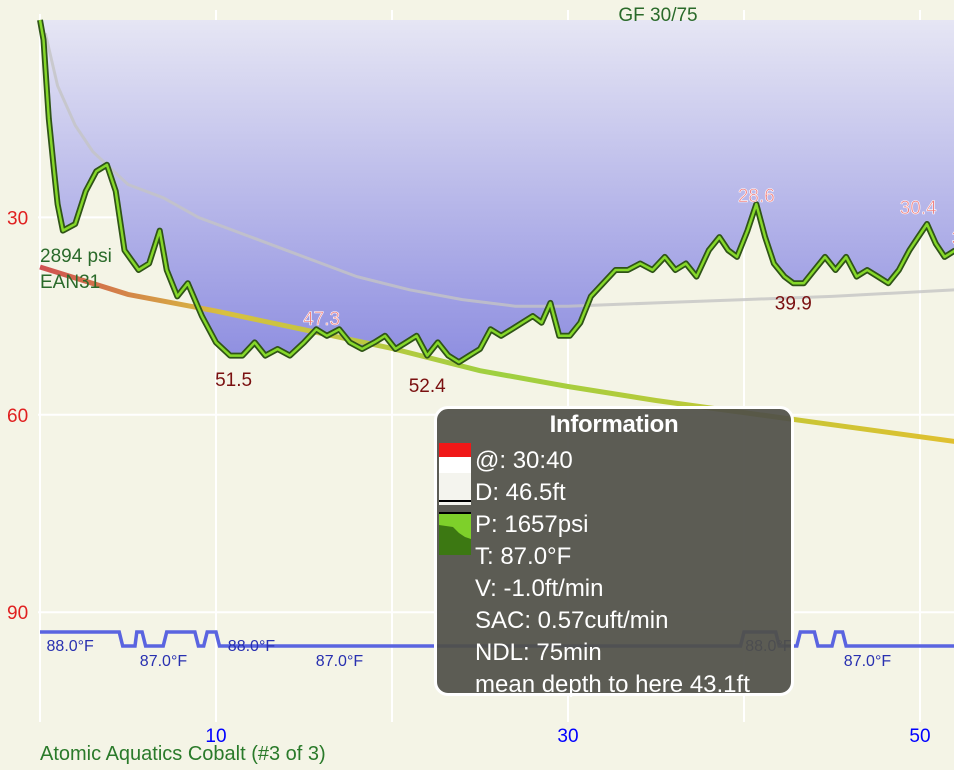 The image size is (954, 770). I want to click on gas-mix-label: EAN31, so click(70, 282).